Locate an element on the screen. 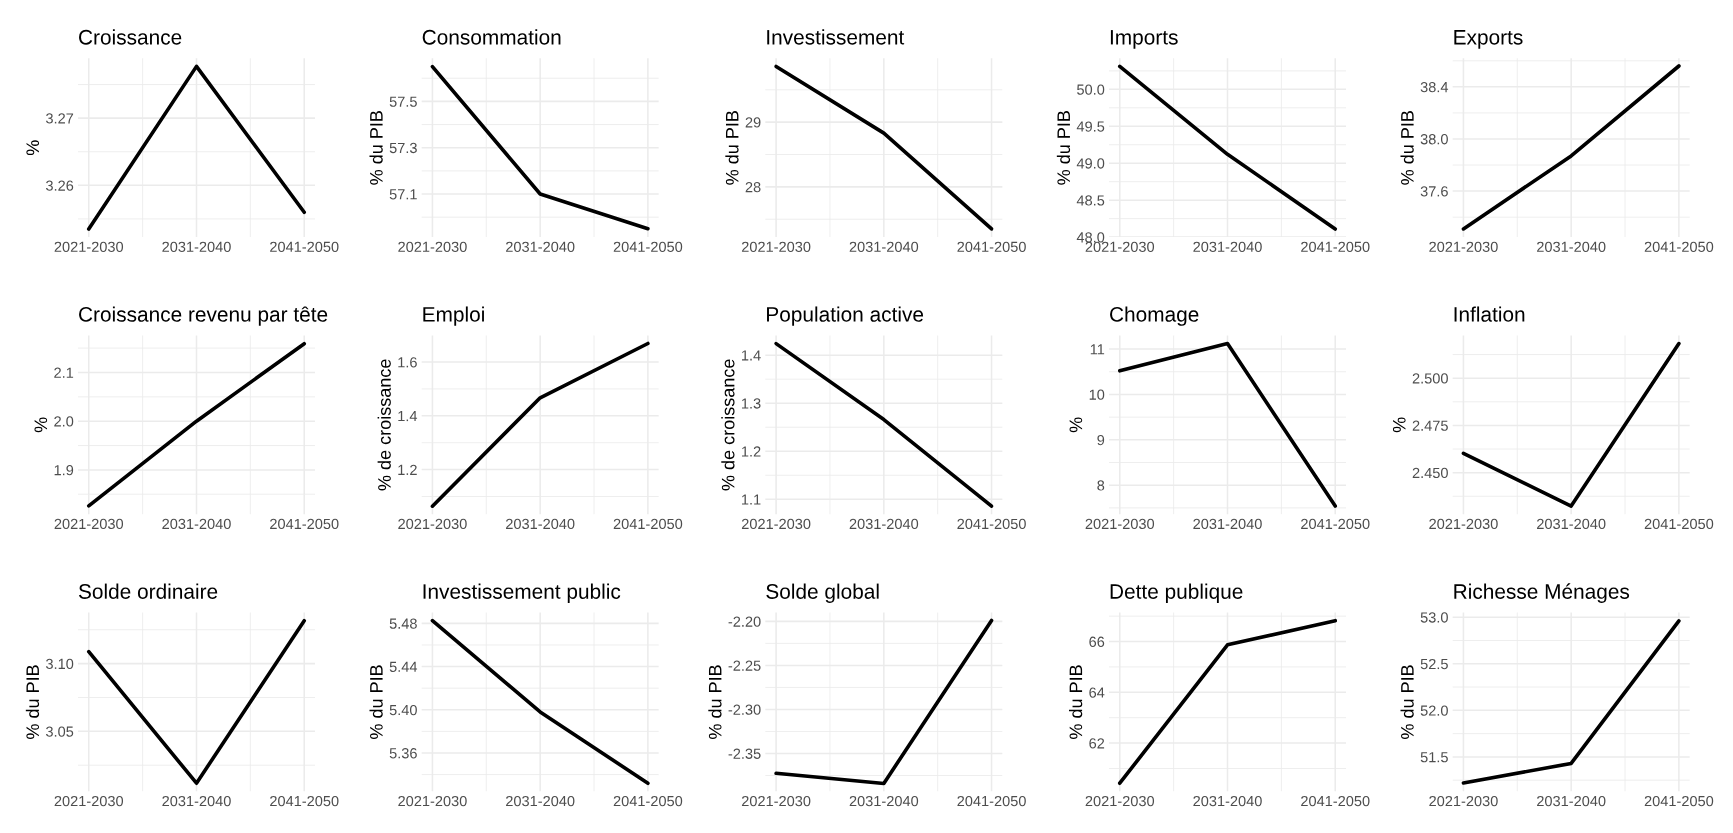 The height and width of the screenshot is (833, 1733). y-tick-label: 9 is located at coordinates (1101, 440).